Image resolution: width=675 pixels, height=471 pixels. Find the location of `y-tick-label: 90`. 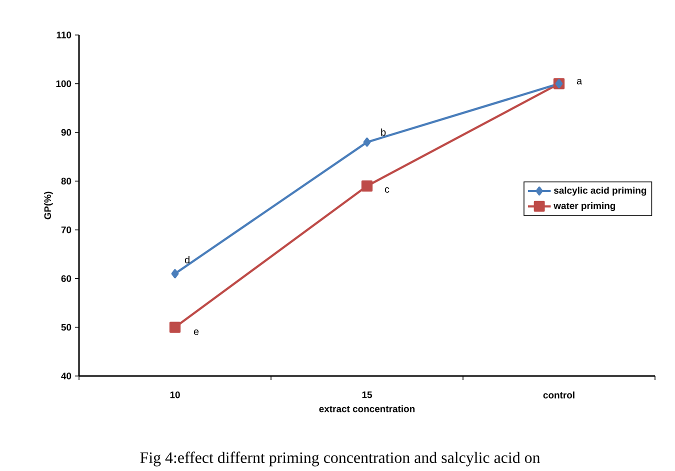

y-tick-label: 90 is located at coordinates (66, 132).